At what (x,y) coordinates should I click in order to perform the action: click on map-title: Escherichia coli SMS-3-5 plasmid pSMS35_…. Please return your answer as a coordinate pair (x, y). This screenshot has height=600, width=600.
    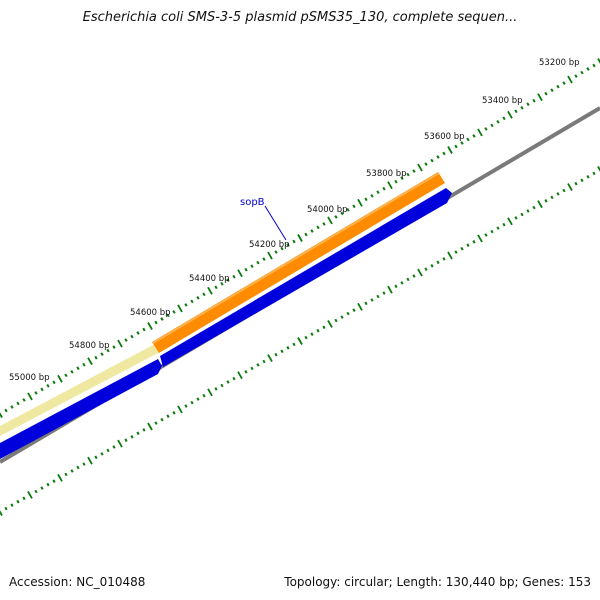
    Looking at the image, I should click on (300, 17).